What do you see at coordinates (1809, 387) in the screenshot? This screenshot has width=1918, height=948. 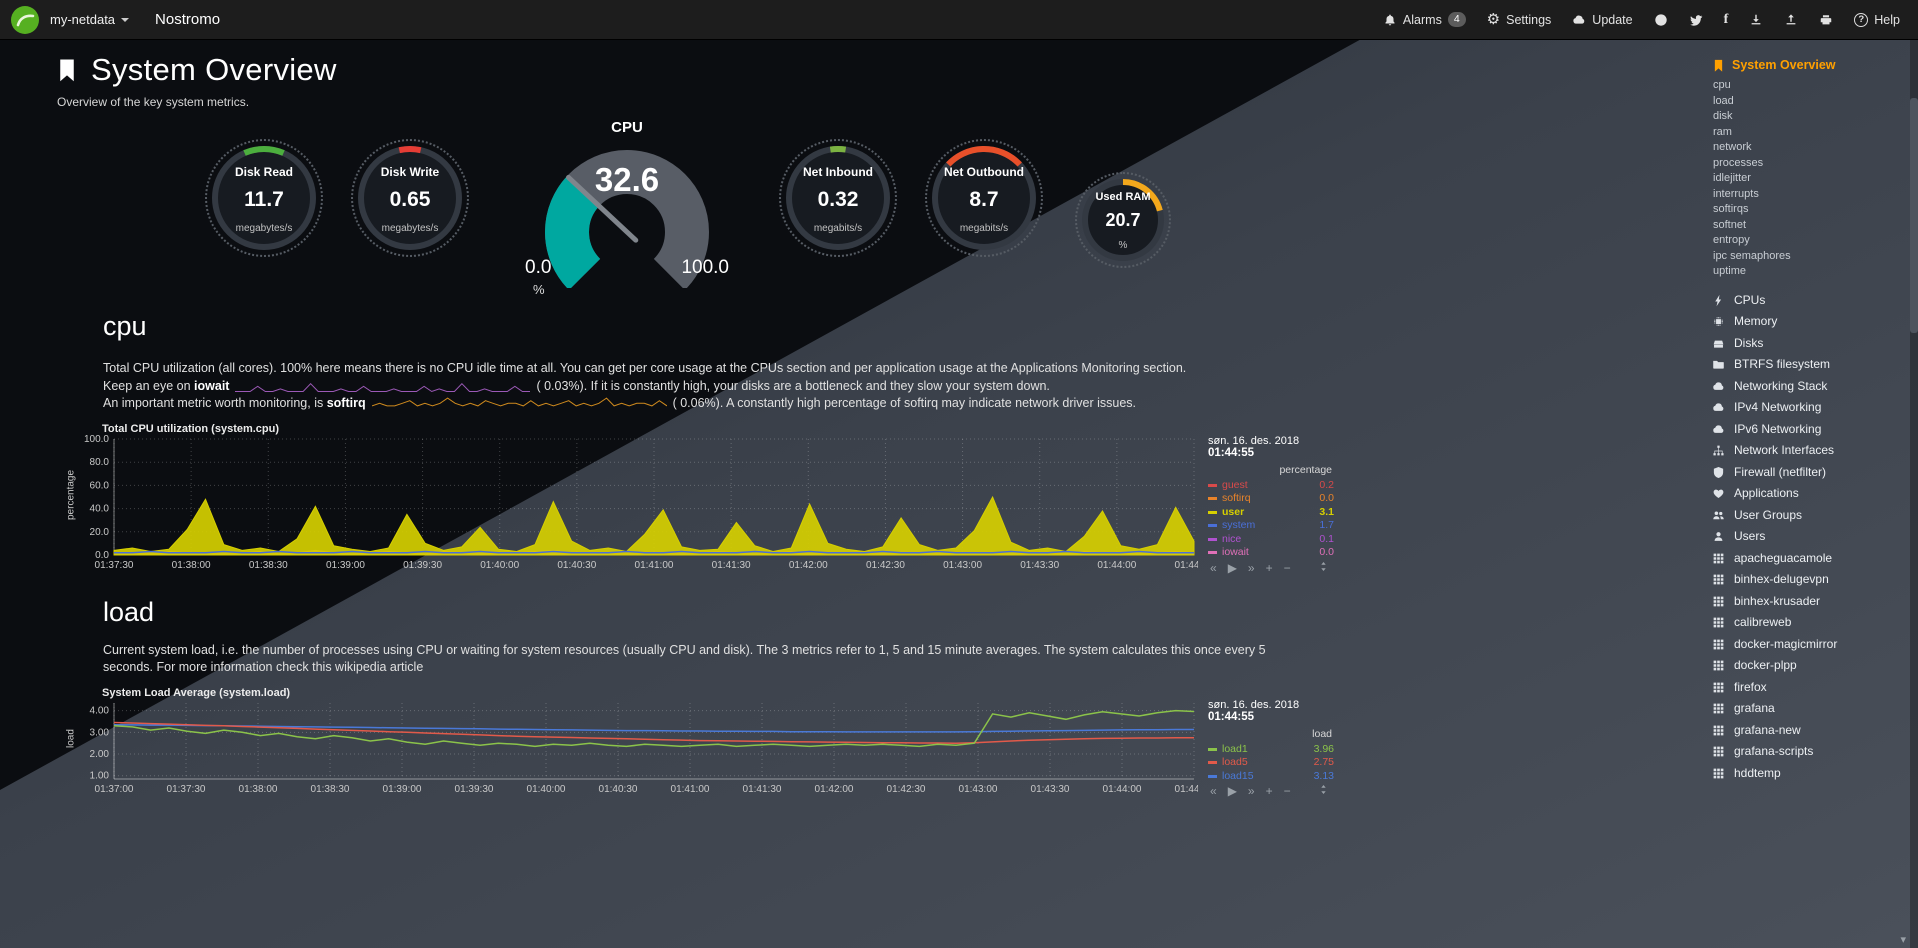 I see `sidebar-item-networking-stack: Networking Stack` at bounding box center [1809, 387].